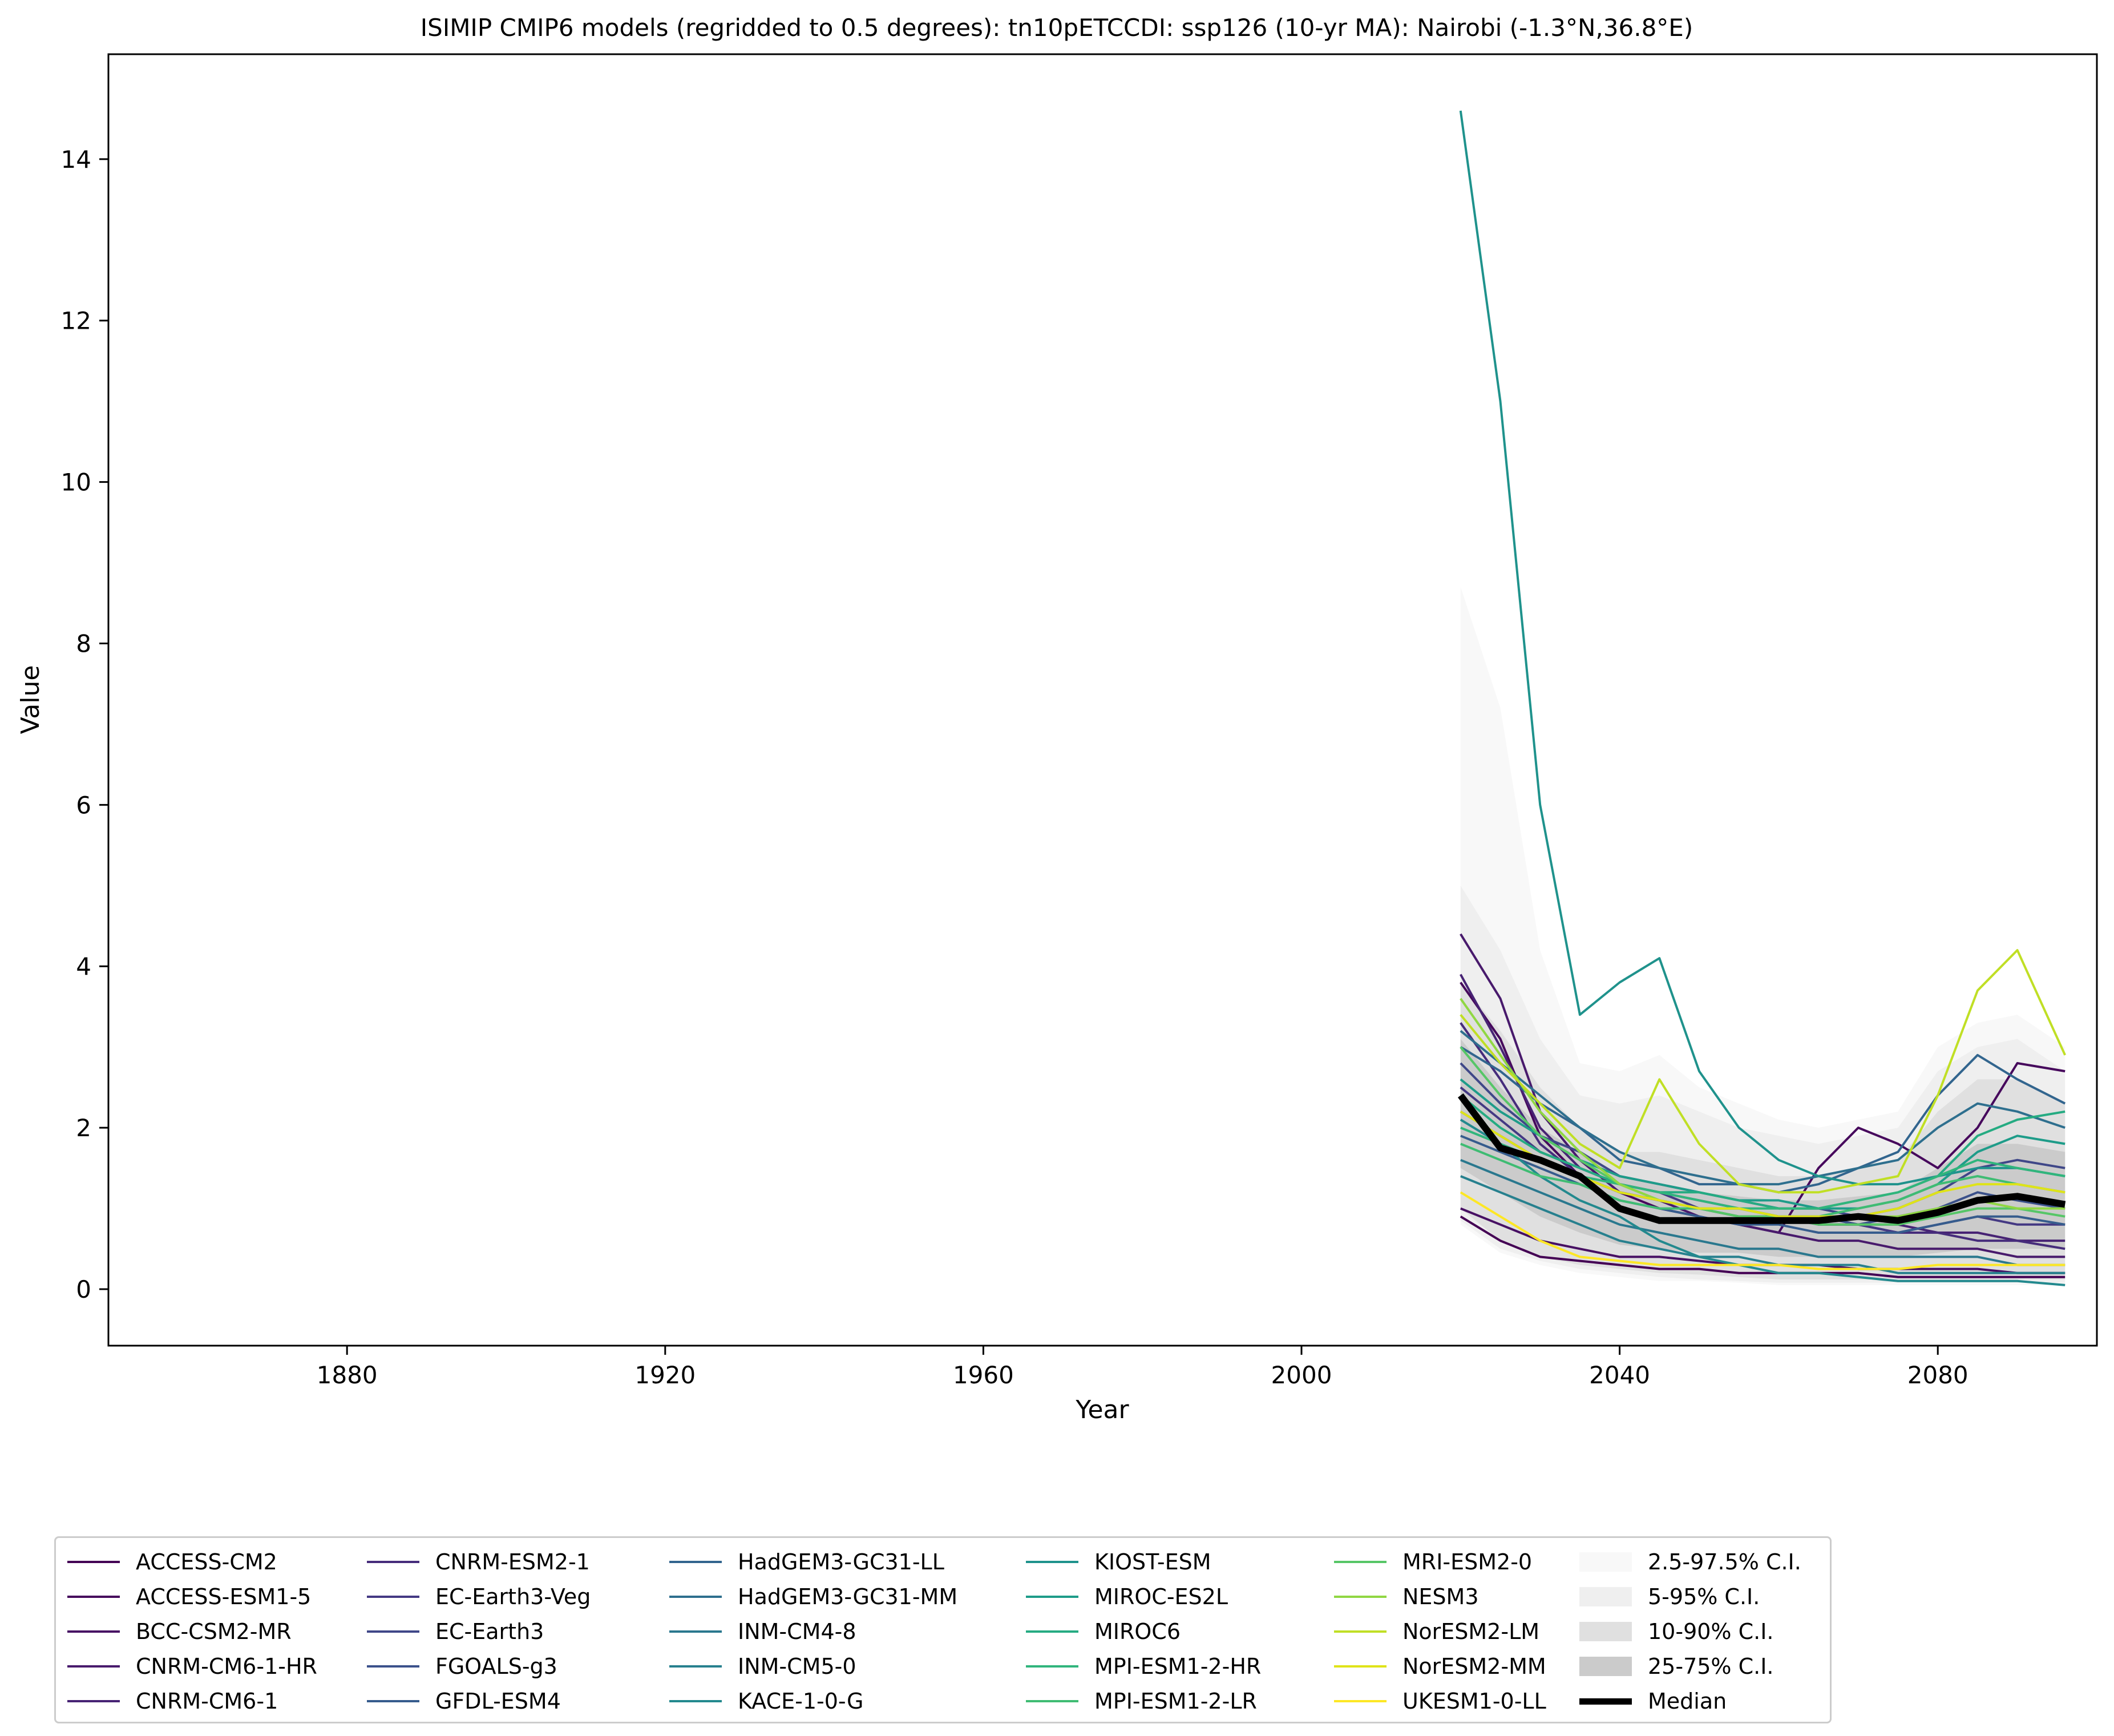 Image resolution: width=2114 pixels, height=1736 pixels. What do you see at coordinates (1467, 1561) in the screenshot?
I see `legend-label: MRI-ESM2-0` at bounding box center [1467, 1561].